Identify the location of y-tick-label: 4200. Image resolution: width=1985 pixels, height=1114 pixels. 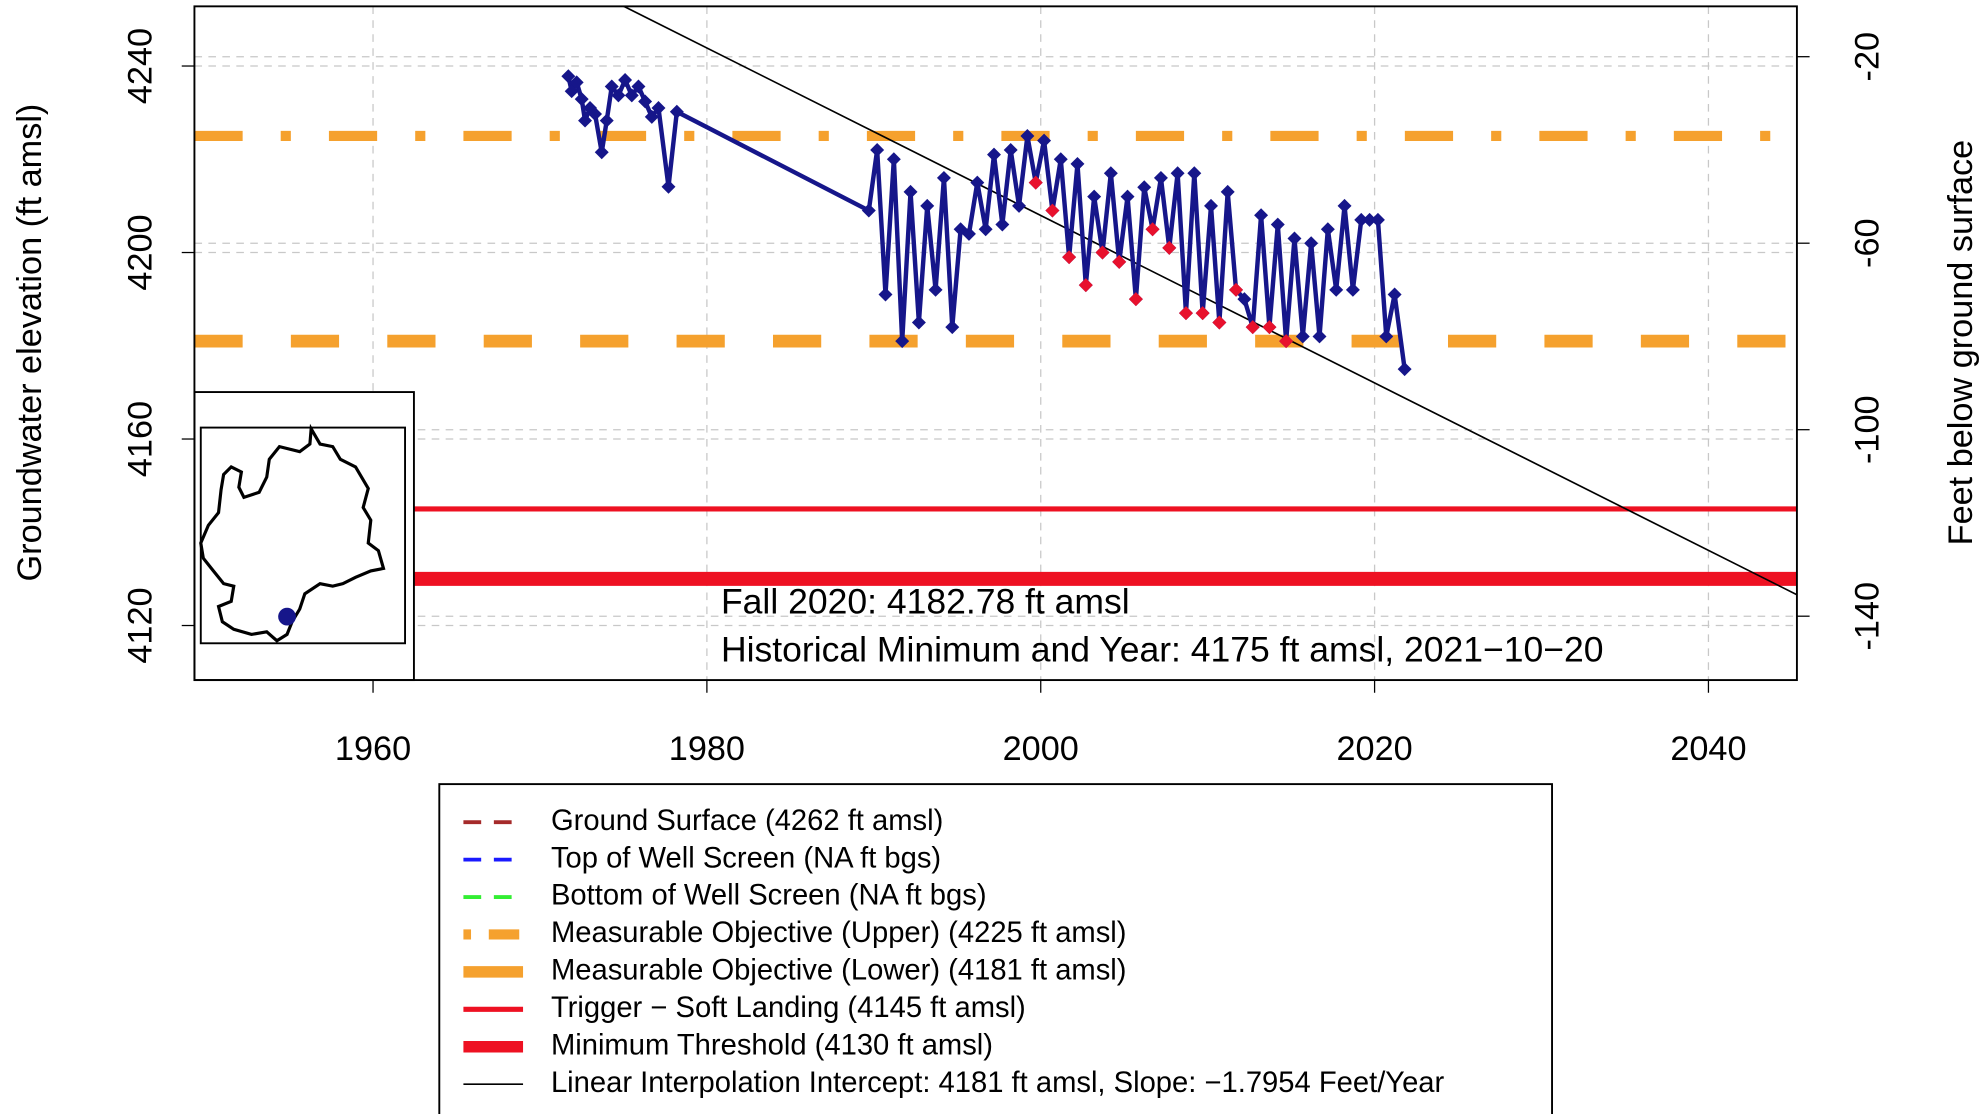
(140, 252).